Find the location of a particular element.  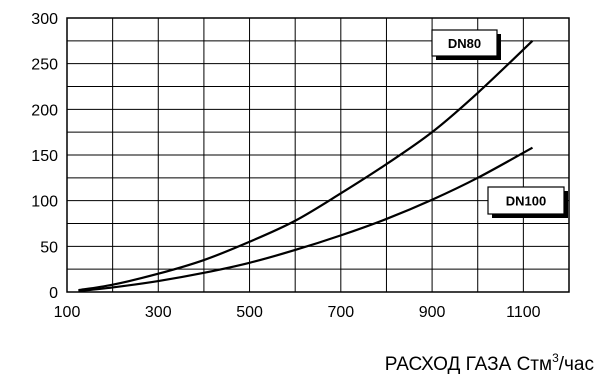

legend-label-dn80: DN80 is located at coordinates (464, 43).